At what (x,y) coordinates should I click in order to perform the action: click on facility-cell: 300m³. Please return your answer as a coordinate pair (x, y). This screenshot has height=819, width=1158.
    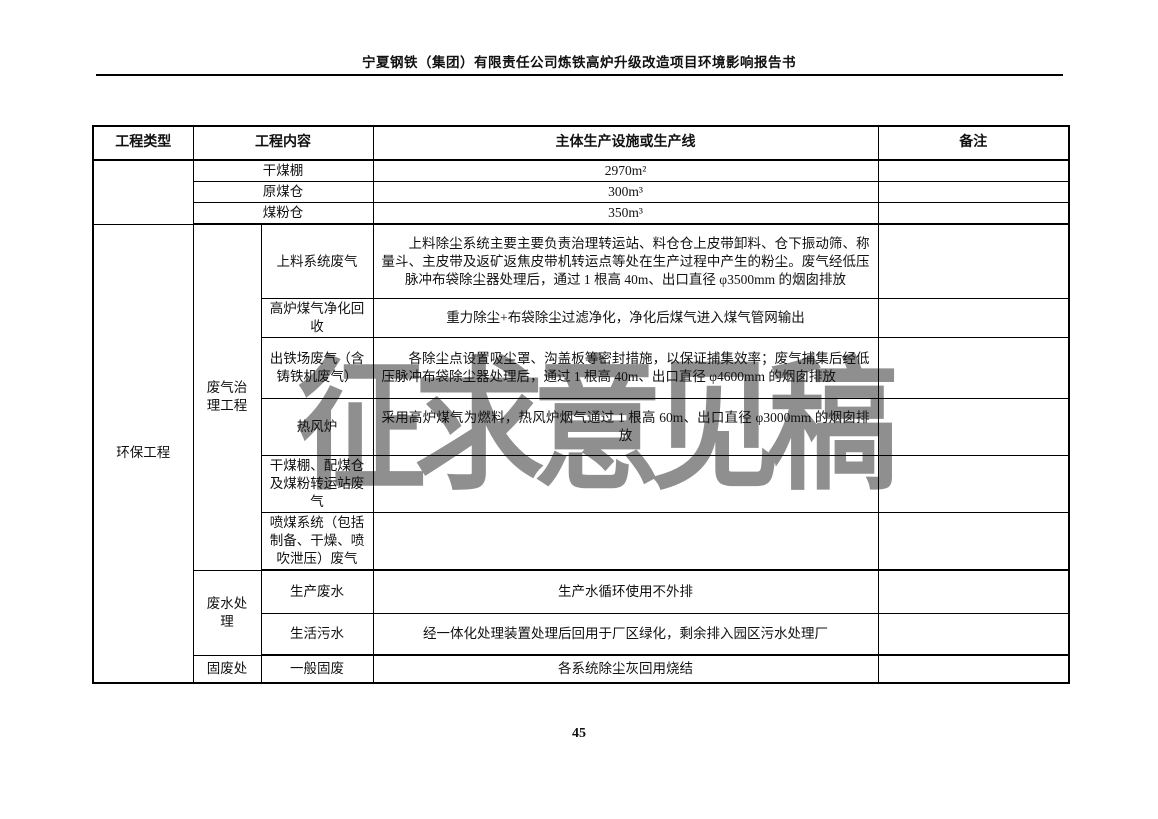
    Looking at the image, I should click on (625, 192).